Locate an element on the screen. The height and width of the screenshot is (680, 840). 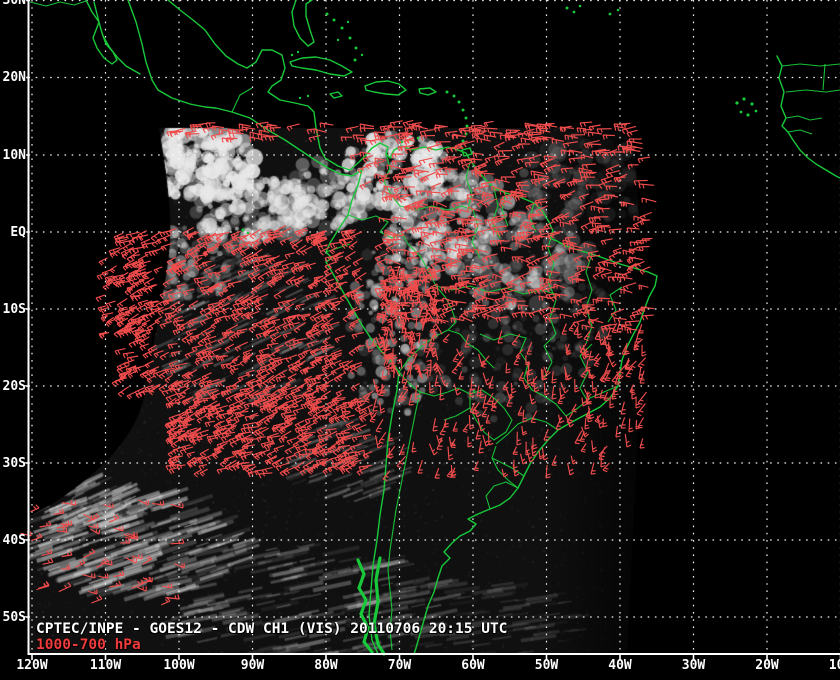
lon-label-110W: 110W is located at coordinates (105, 665).